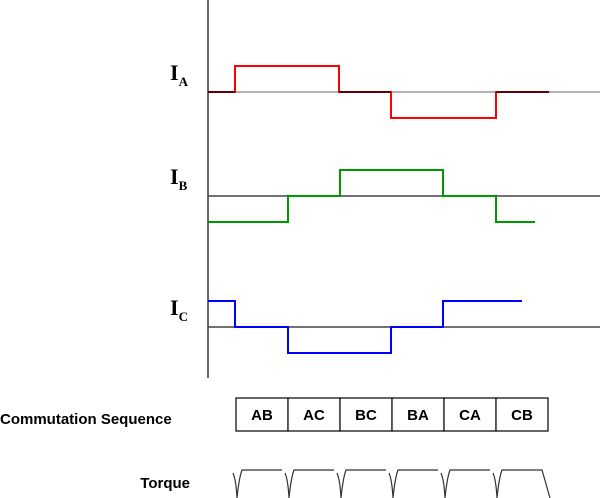  I want to click on svg-text: AB, so click(262, 415).